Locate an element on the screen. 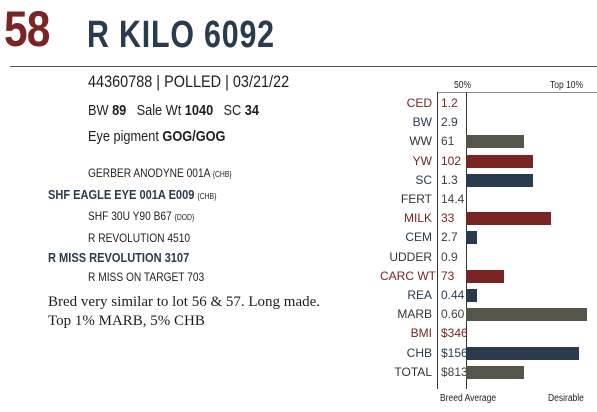 The height and width of the screenshot is (412, 597). epd-trait-label: SC is located at coordinates (423, 179).